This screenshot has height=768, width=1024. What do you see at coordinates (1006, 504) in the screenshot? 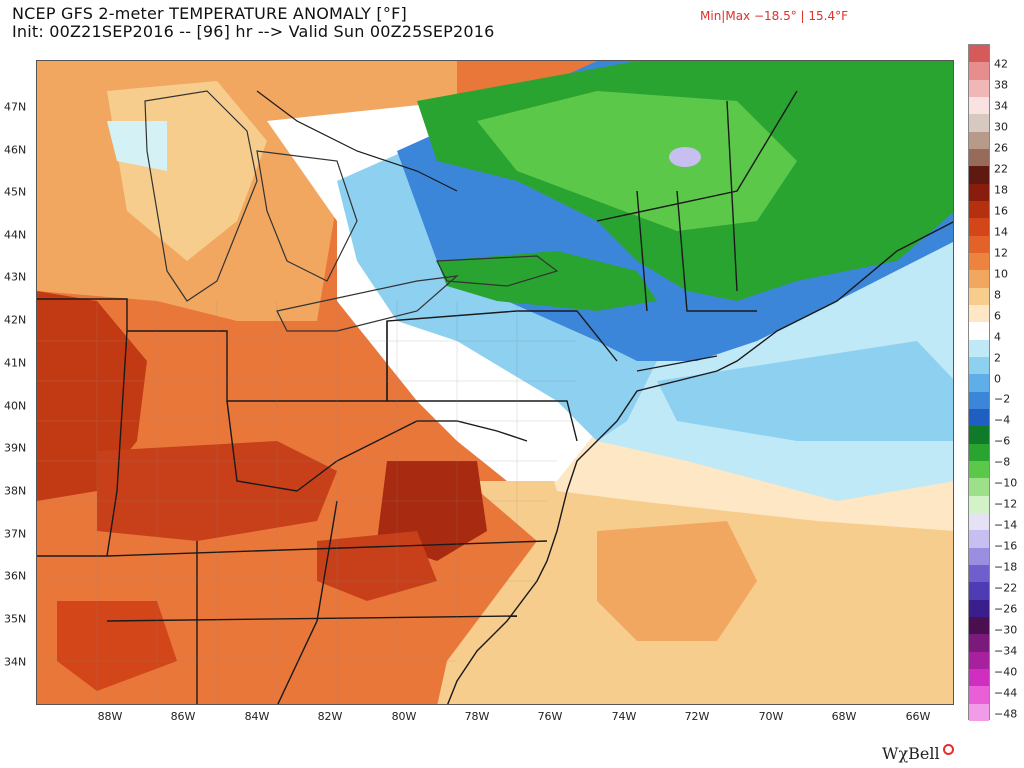
I see `color-scale-label: −12` at bounding box center [1006, 504].